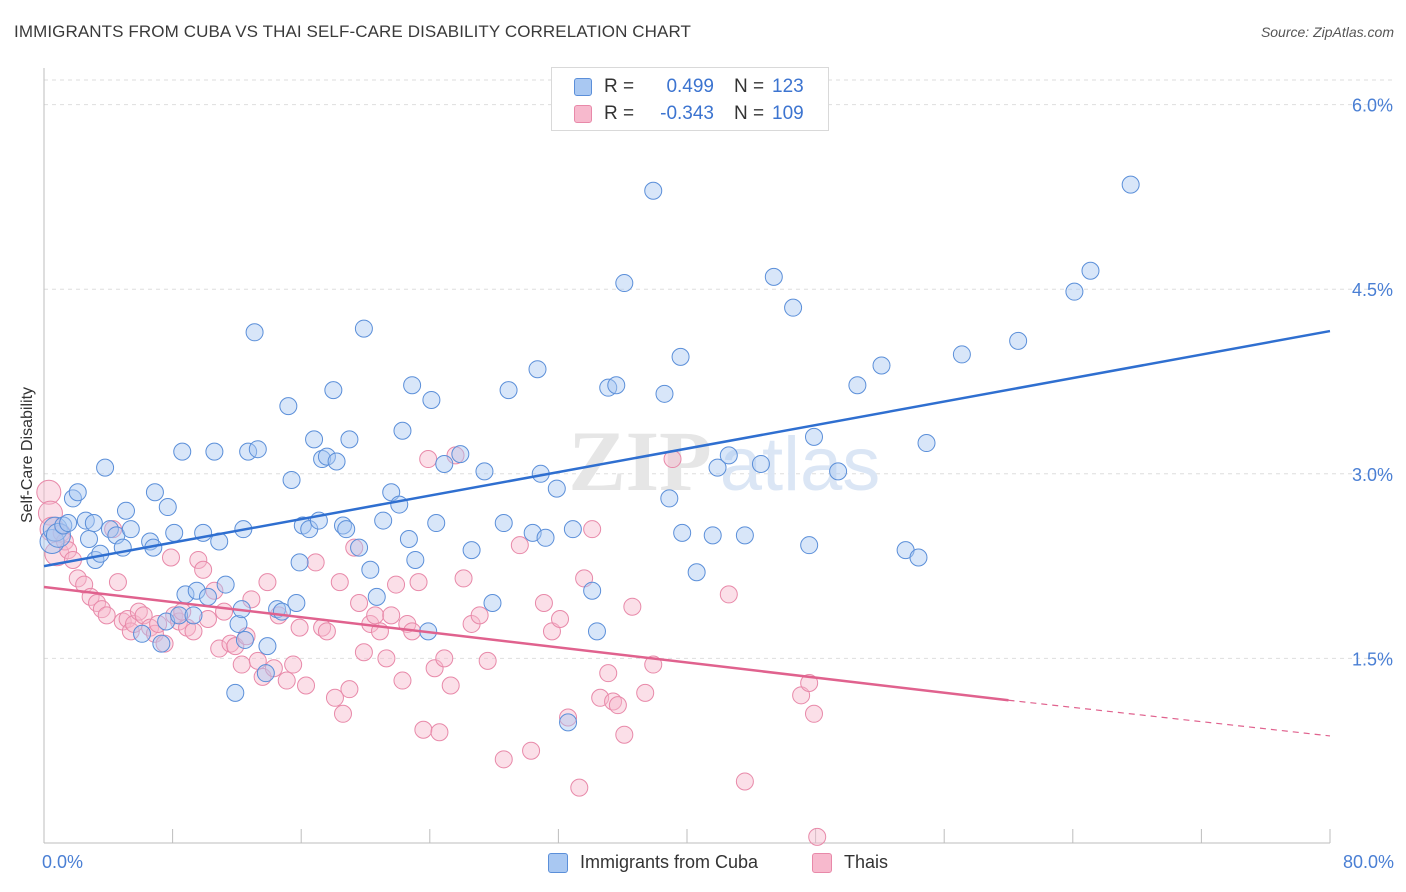  Describe the element at coordinates (822, 862) in the screenshot. I see `series-legend-swatch-thais` at that location.